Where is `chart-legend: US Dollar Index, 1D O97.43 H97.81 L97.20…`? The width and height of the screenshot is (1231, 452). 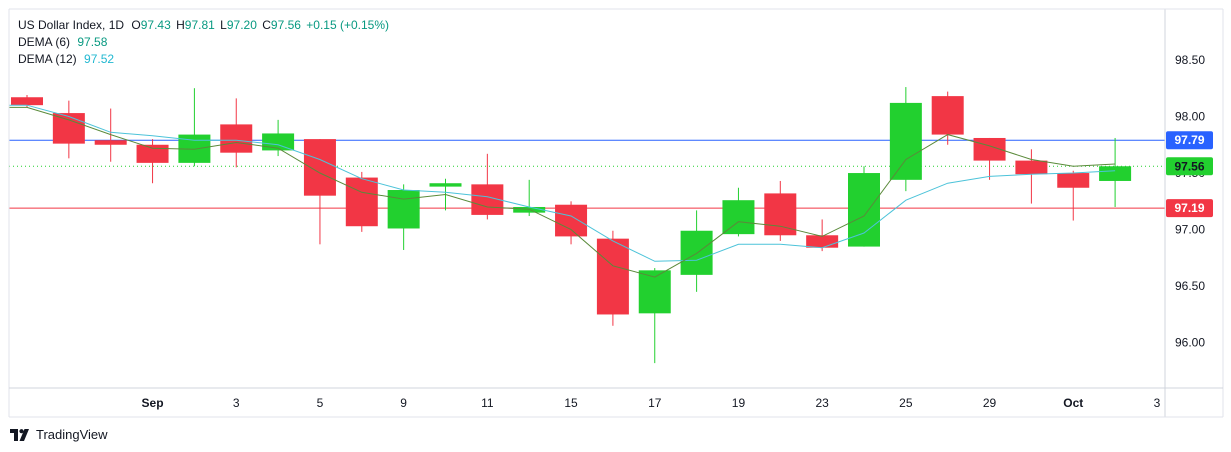
chart-legend: US Dollar Index, 1D O97.43 H97.81 L97.20… is located at coordinates (203, 42).